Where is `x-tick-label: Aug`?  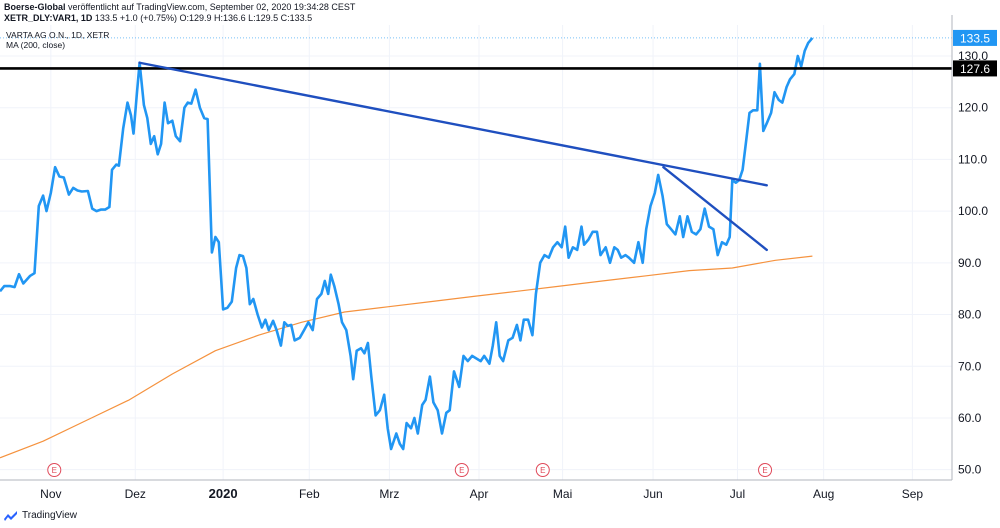 x-tick-label: Aug is located at coordinates (823, 494).